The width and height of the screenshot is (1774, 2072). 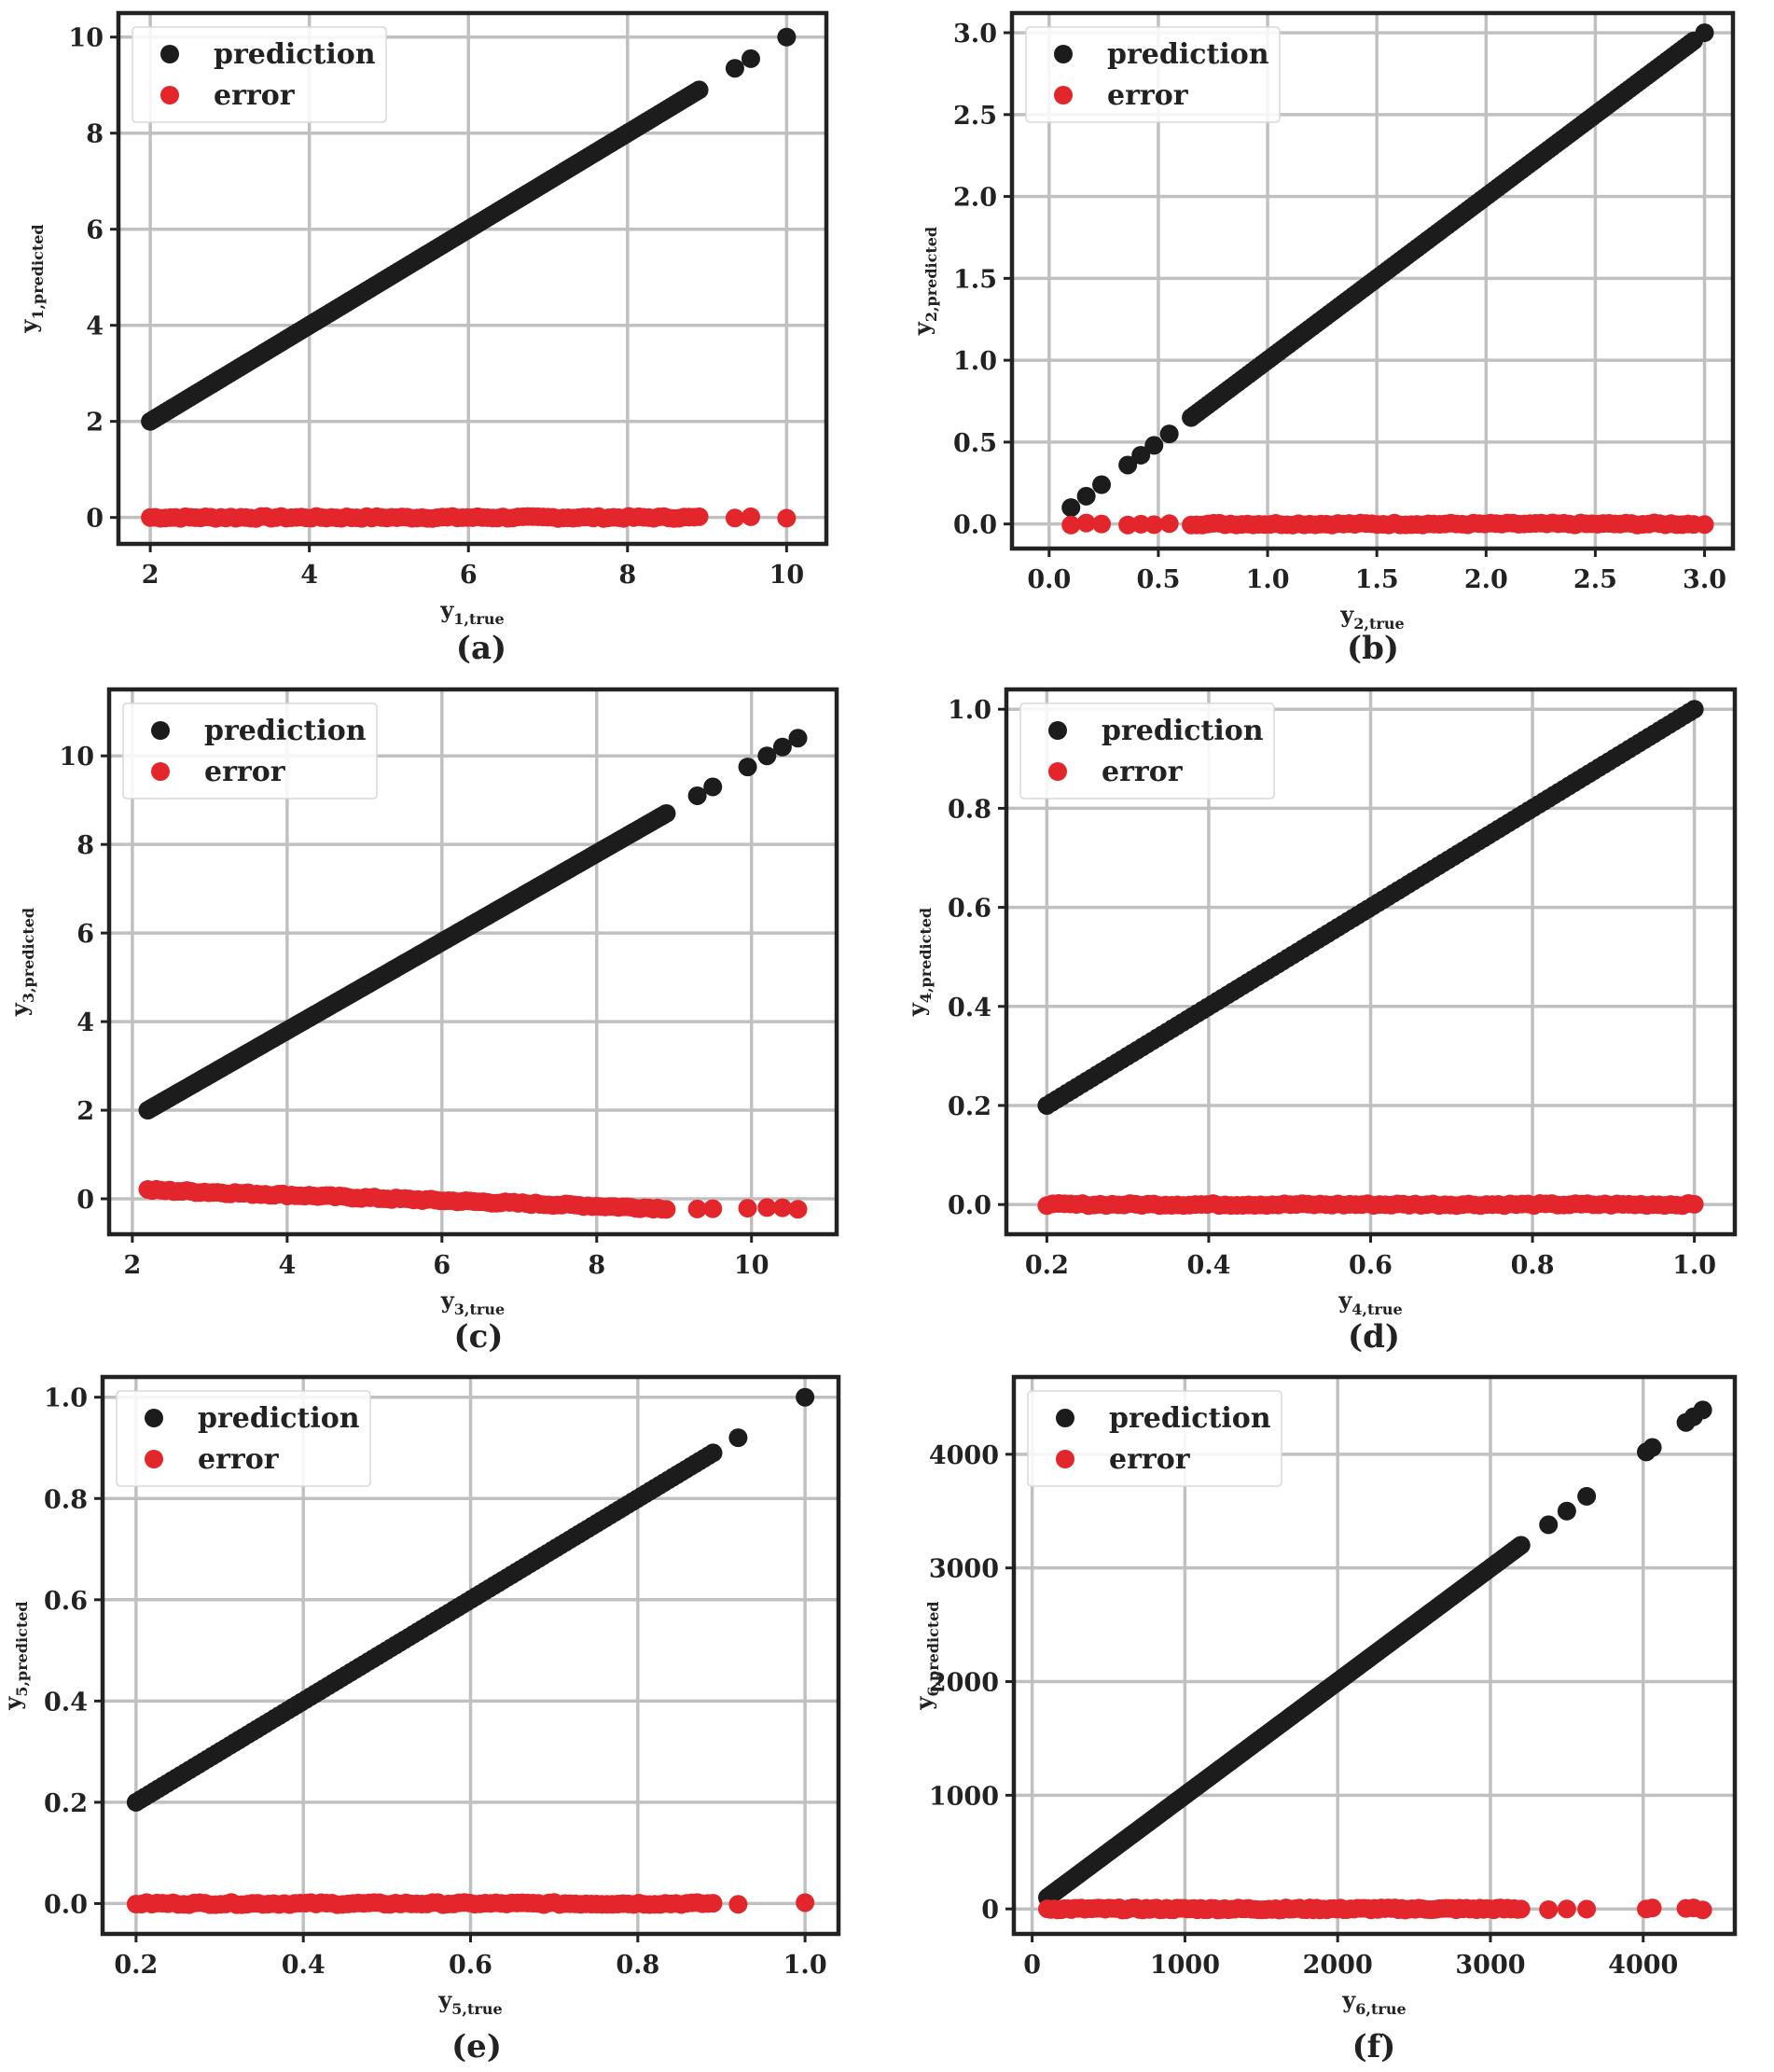 What do you see at coordinates (805, 1965) in the screenshot?
I see `x-tick-label: 1.0` at bounding box center [805, 1965].